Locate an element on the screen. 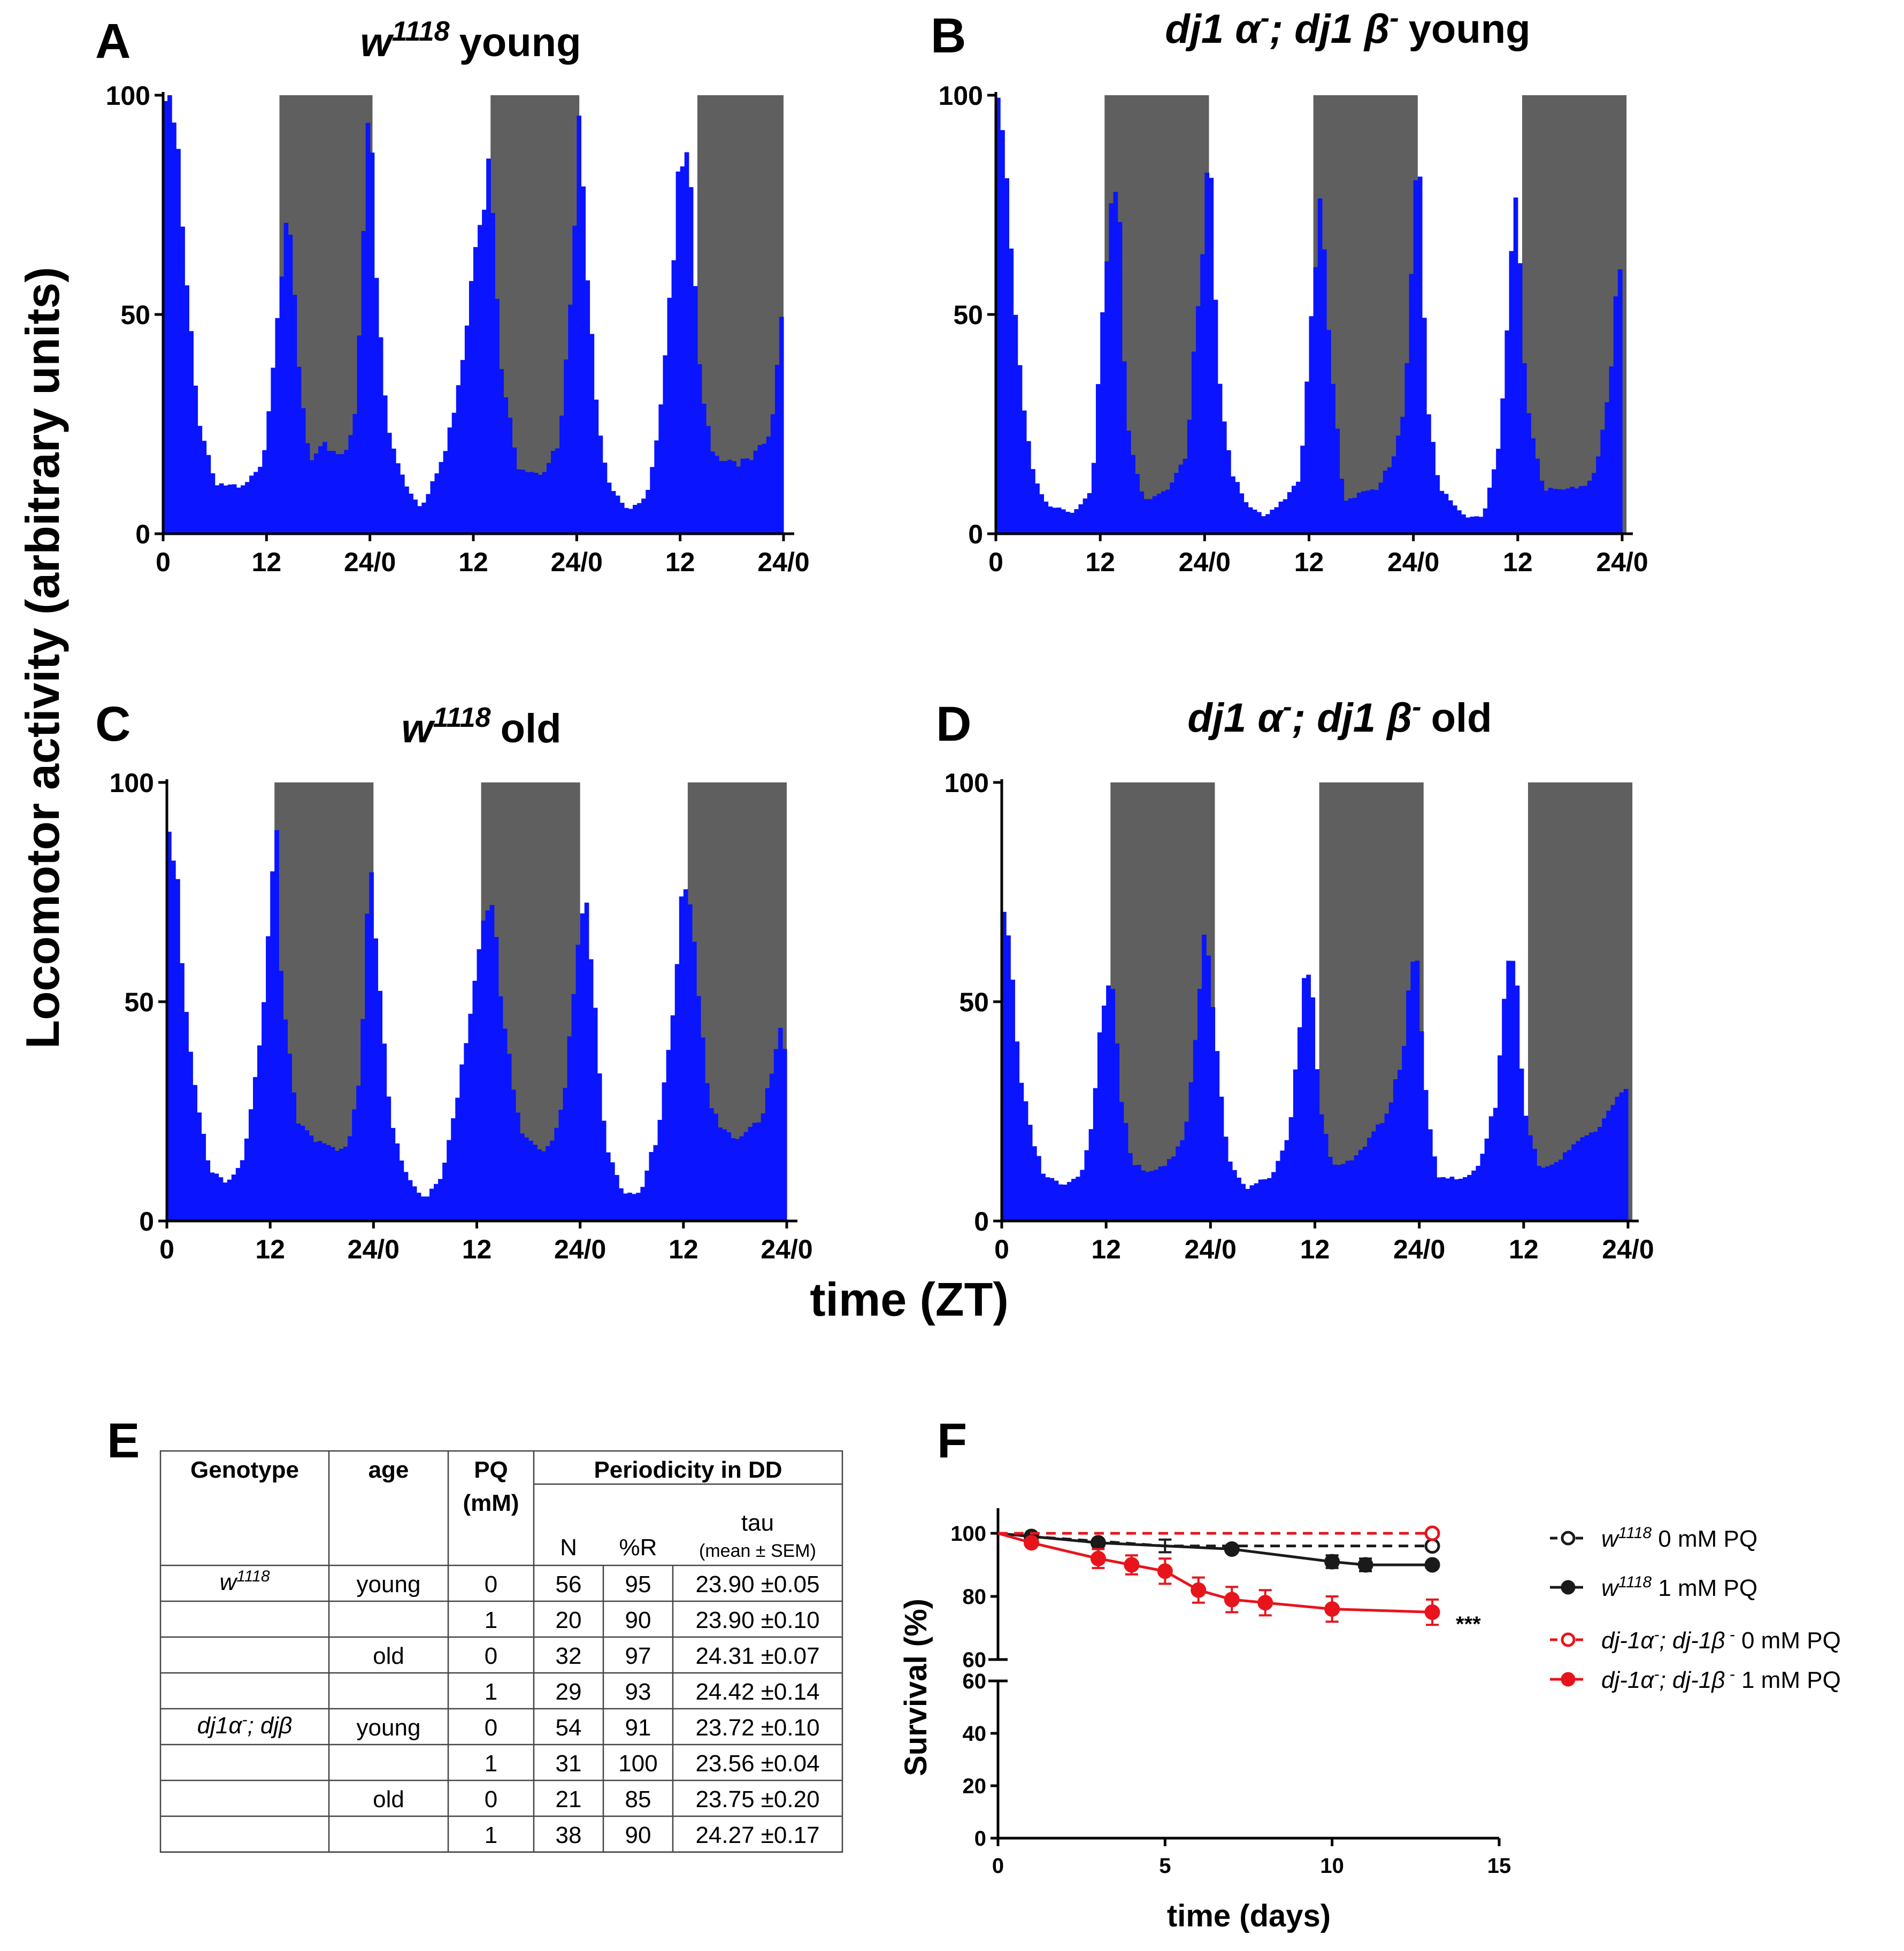 Image resolution: width=1904 pixels, height=1951 pixels. y-tick-label-1: 50 is located at coordinates (968, 315).